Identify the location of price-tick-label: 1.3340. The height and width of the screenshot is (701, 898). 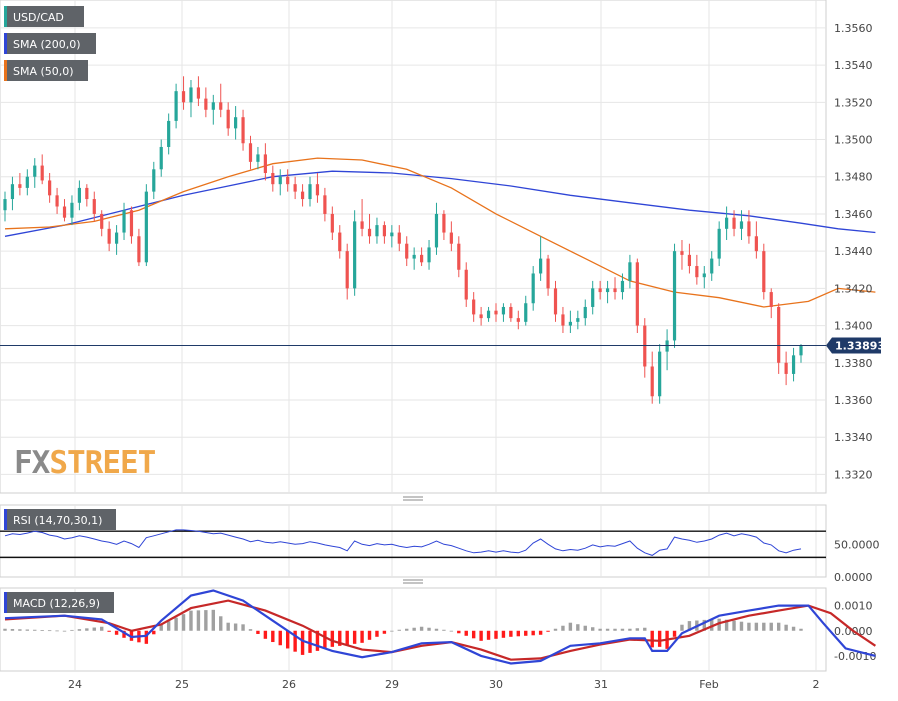
(853, 437).